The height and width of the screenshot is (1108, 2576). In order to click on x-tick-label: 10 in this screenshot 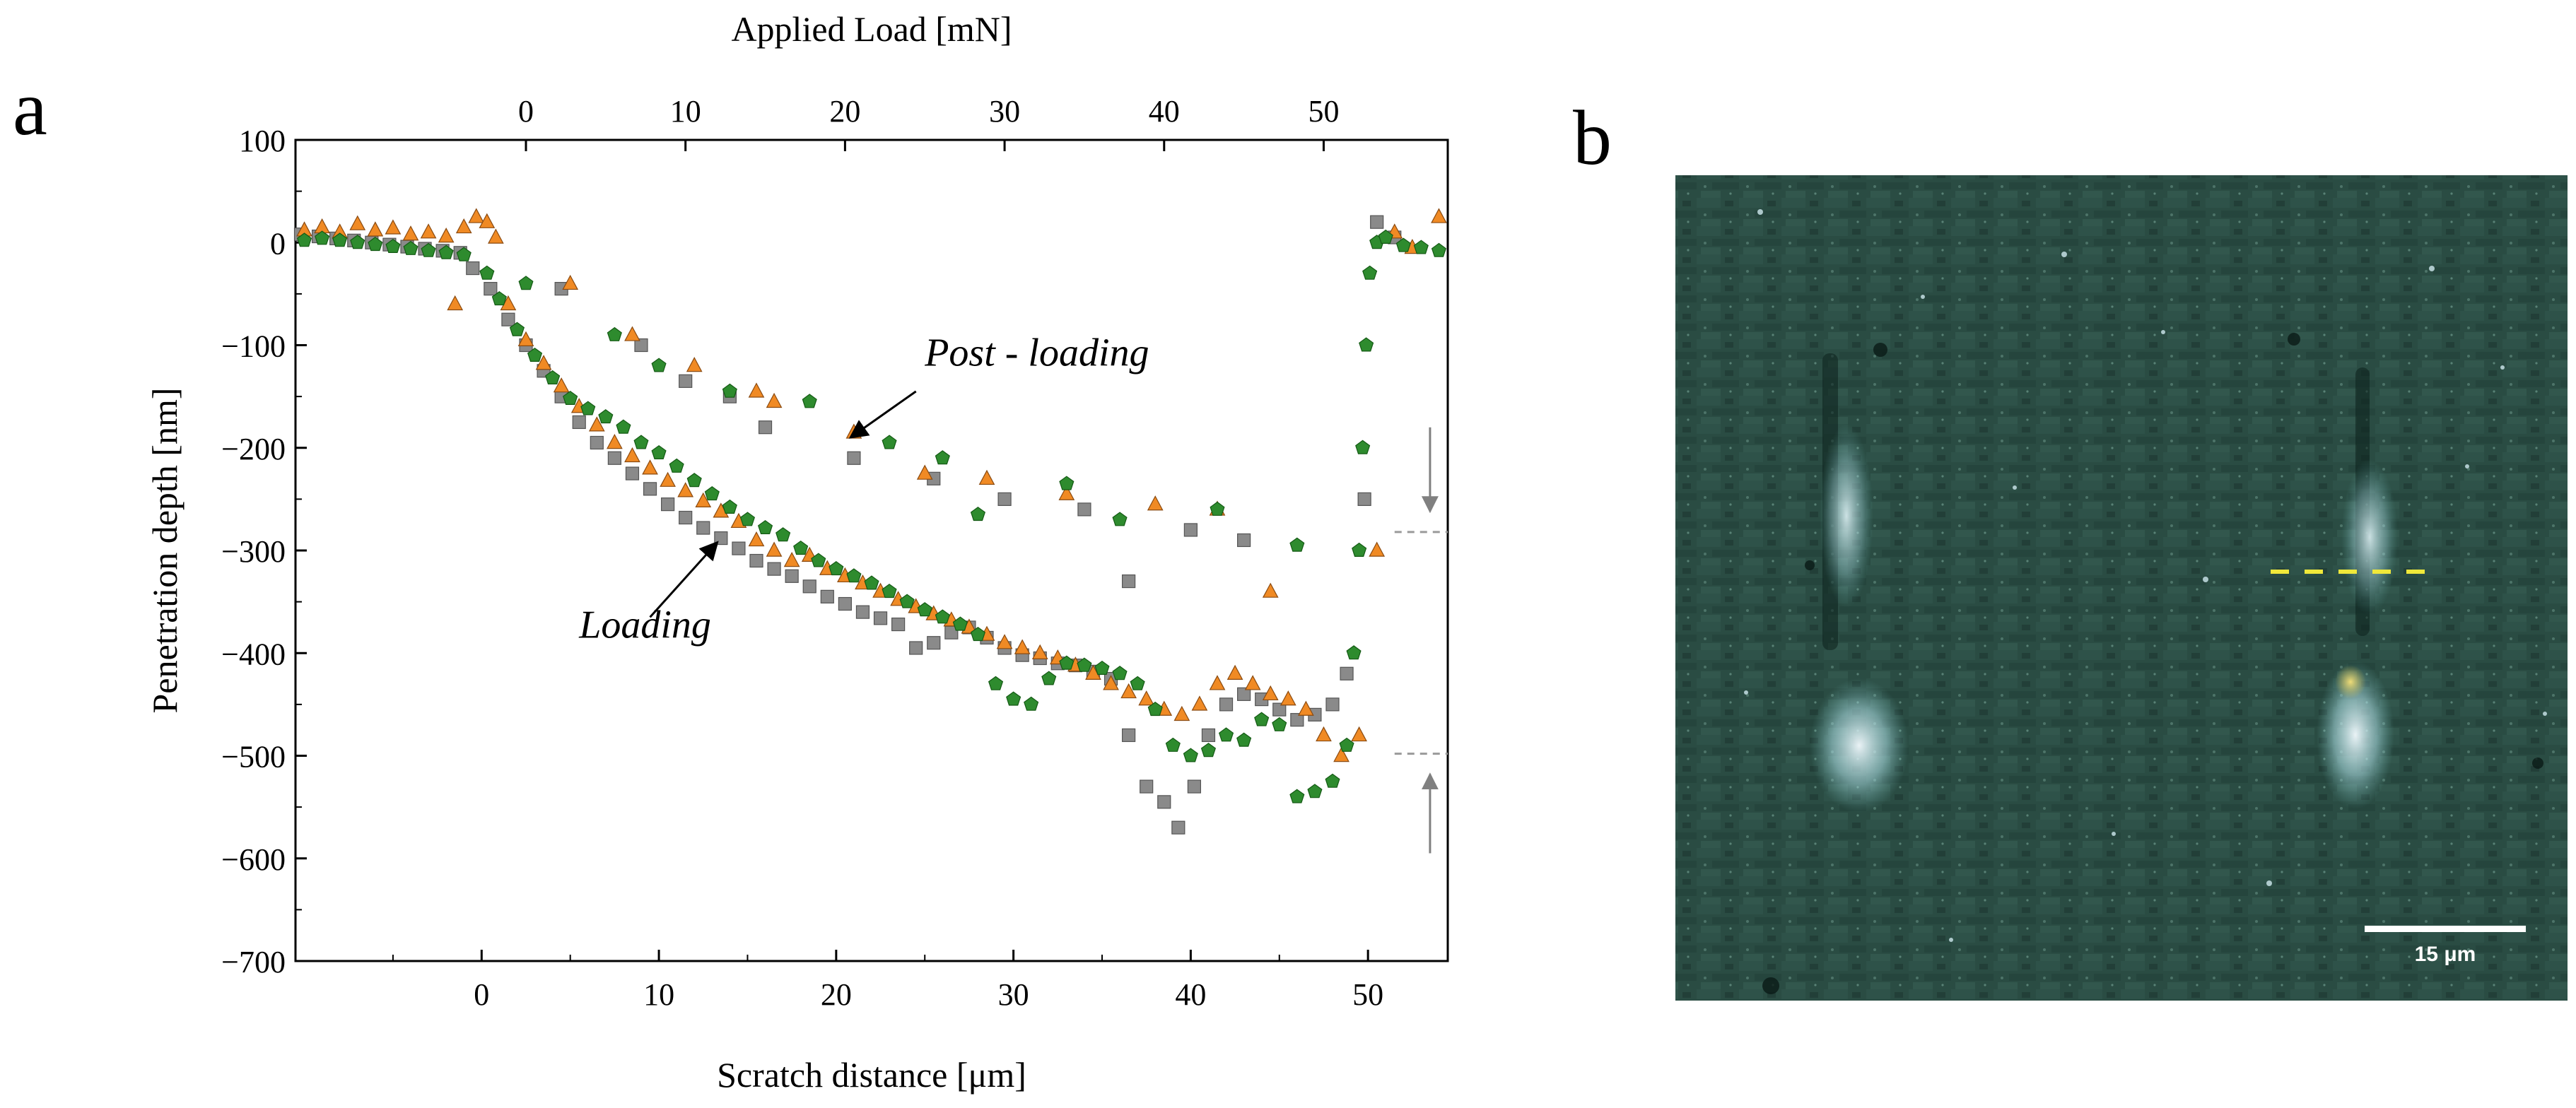, I will do `click(658, 994)`.